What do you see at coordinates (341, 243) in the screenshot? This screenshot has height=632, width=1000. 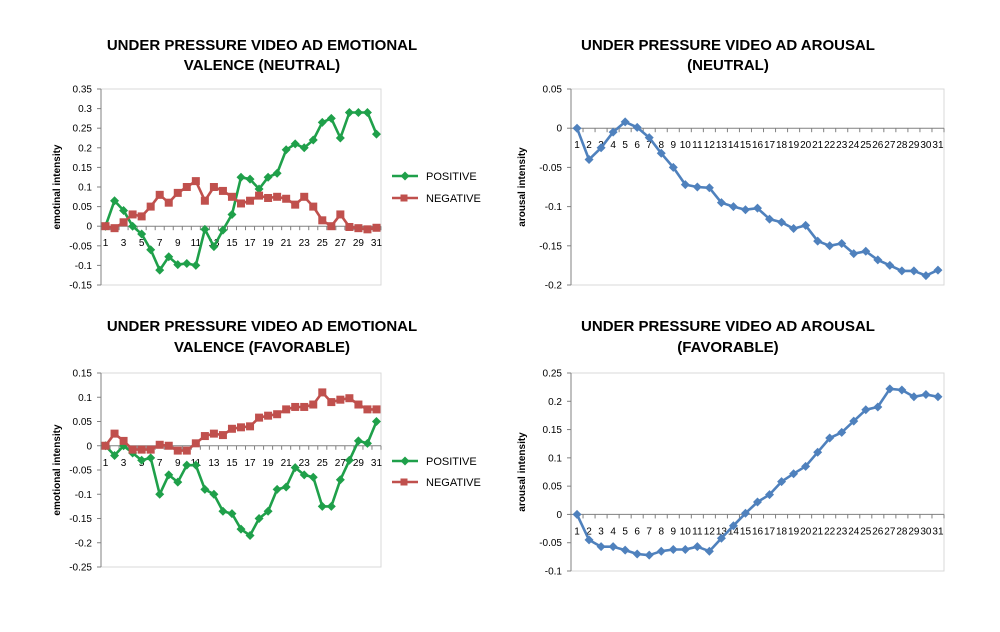 I see `x-tick-label: 27` at bounding box center [341, 243].